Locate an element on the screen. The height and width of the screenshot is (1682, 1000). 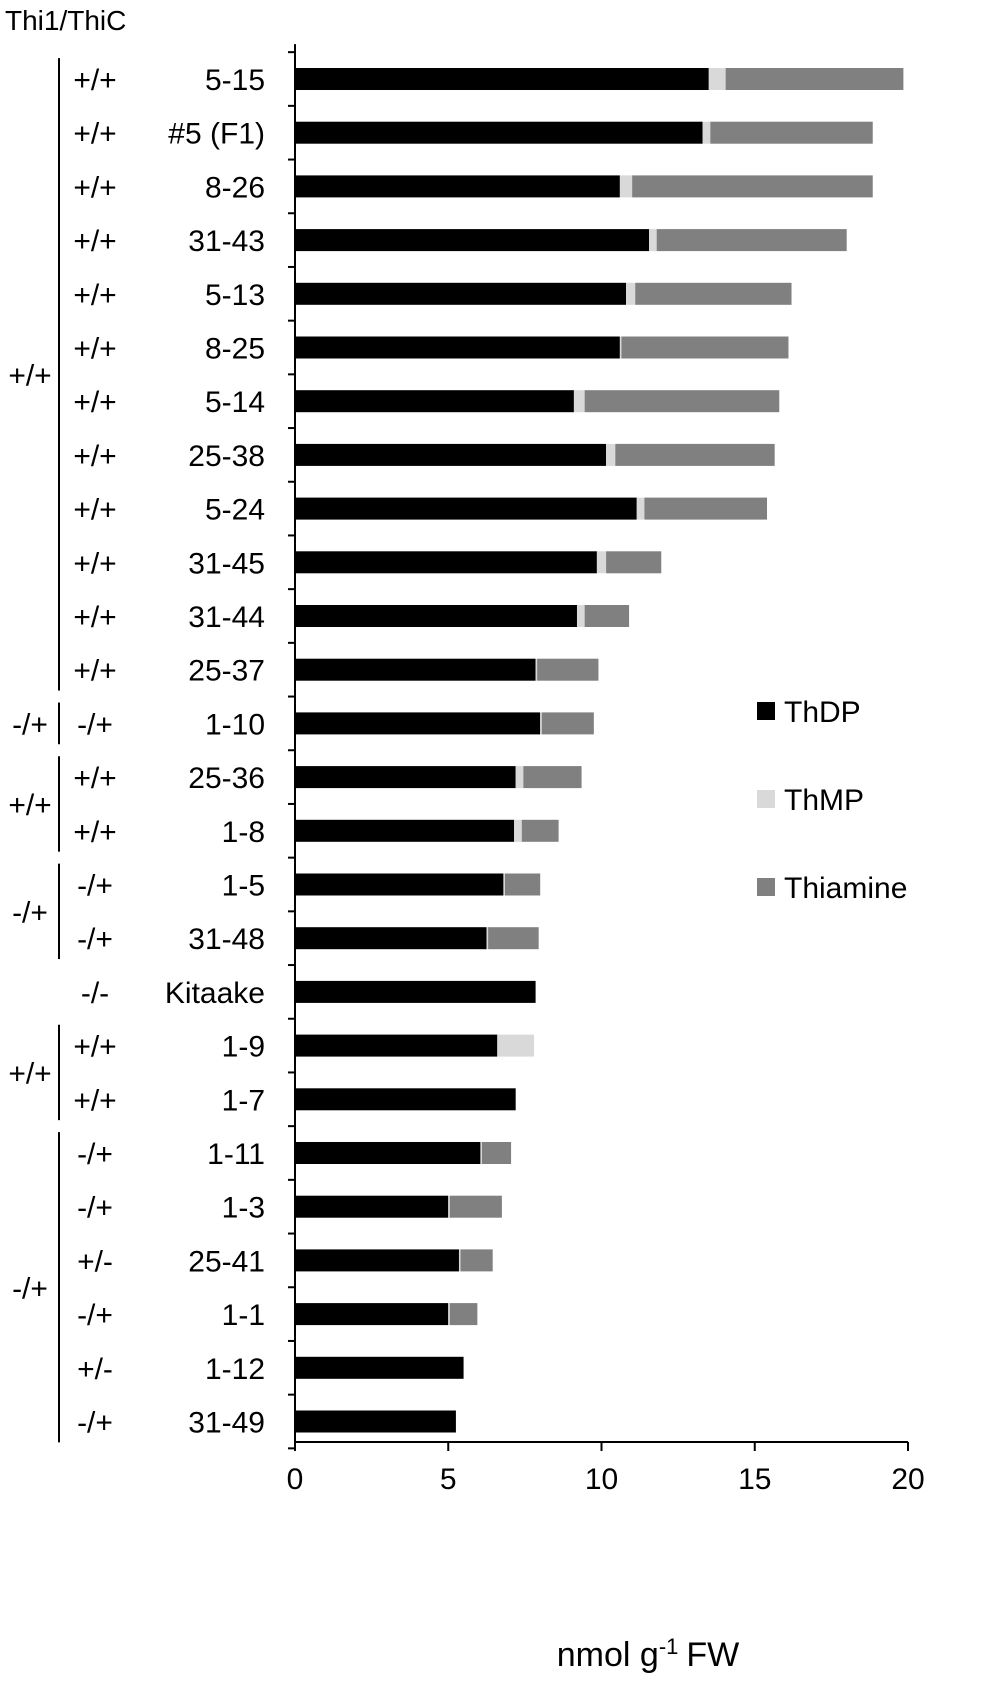
row-label: 5-13 is located at coordinates (235, 295).